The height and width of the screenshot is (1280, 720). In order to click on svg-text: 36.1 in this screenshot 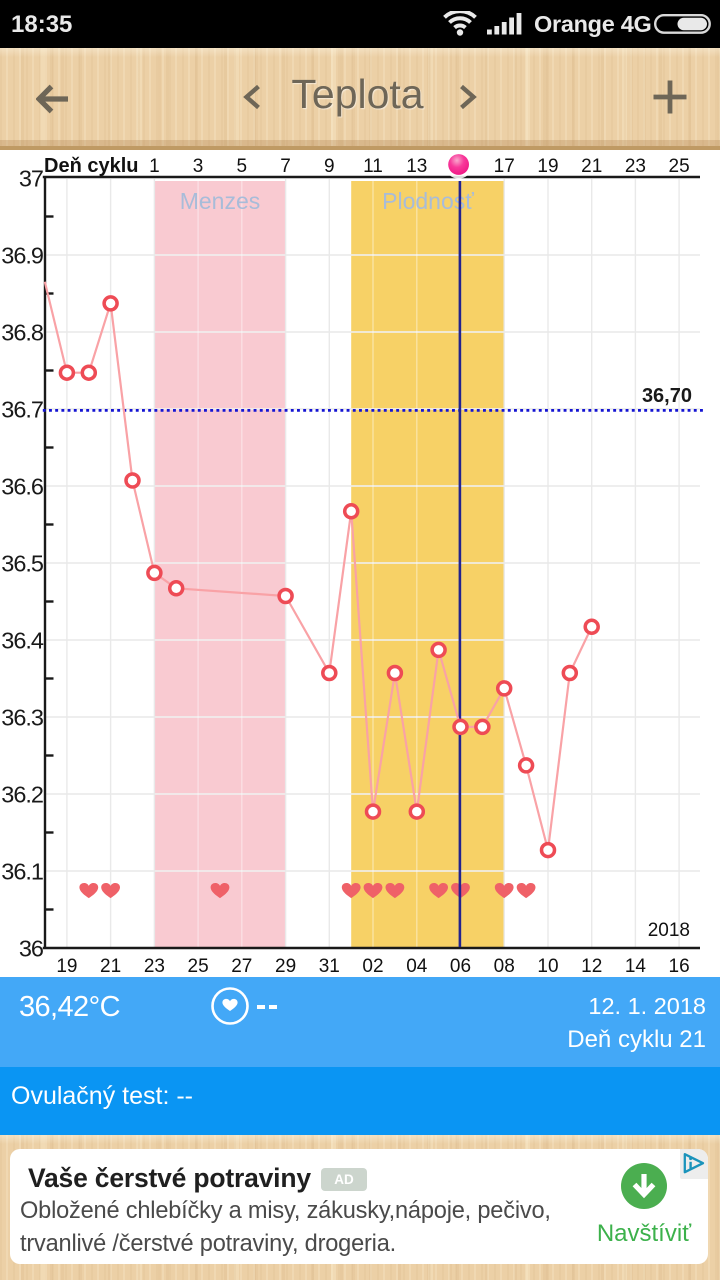, I will do `click(22, 871)`.